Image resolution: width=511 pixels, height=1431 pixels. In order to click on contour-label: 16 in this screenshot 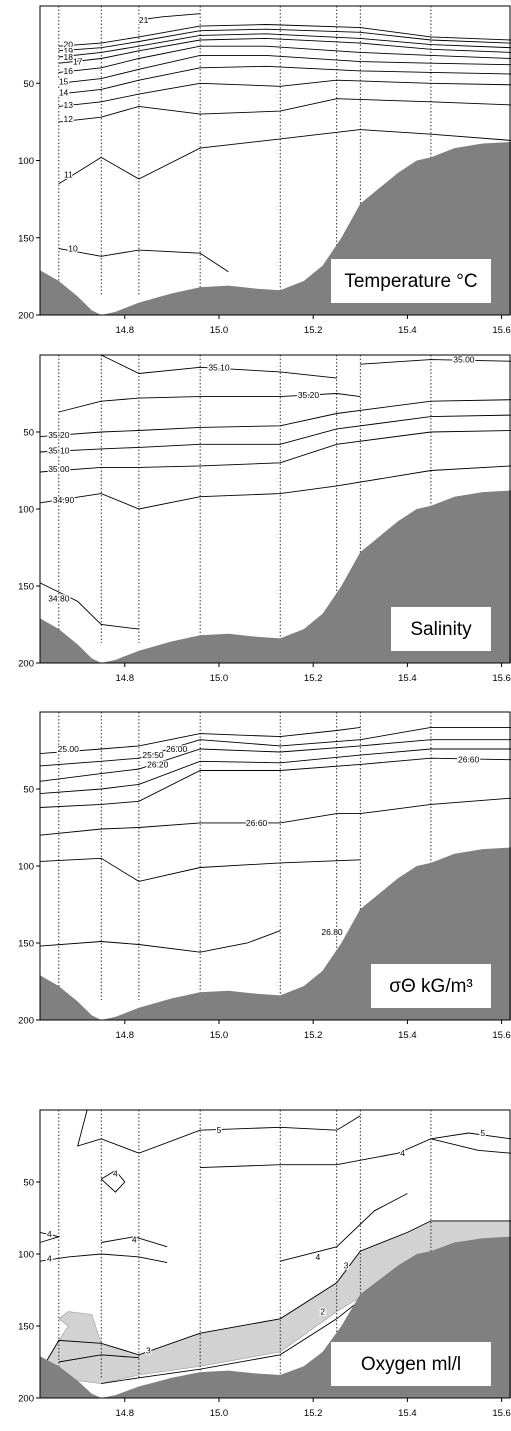, I will do `click(69, 71)`.